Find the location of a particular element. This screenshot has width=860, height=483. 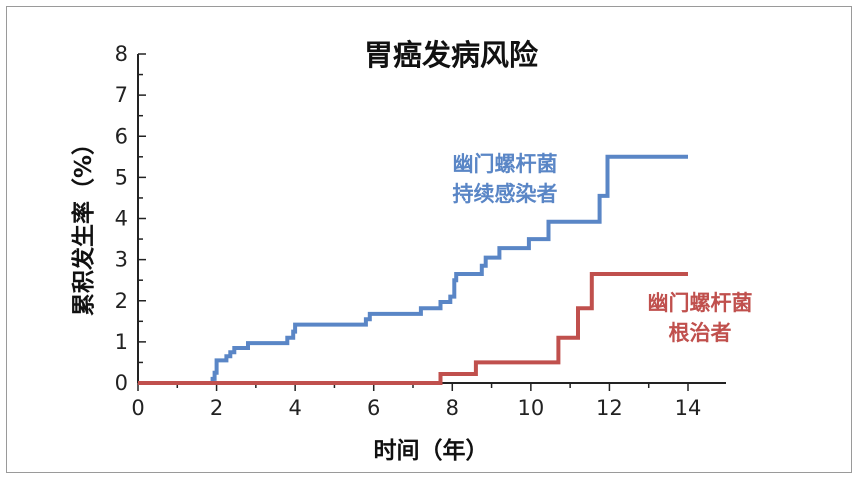

x-tick-label: 0 is located at coordinates (137, 408).